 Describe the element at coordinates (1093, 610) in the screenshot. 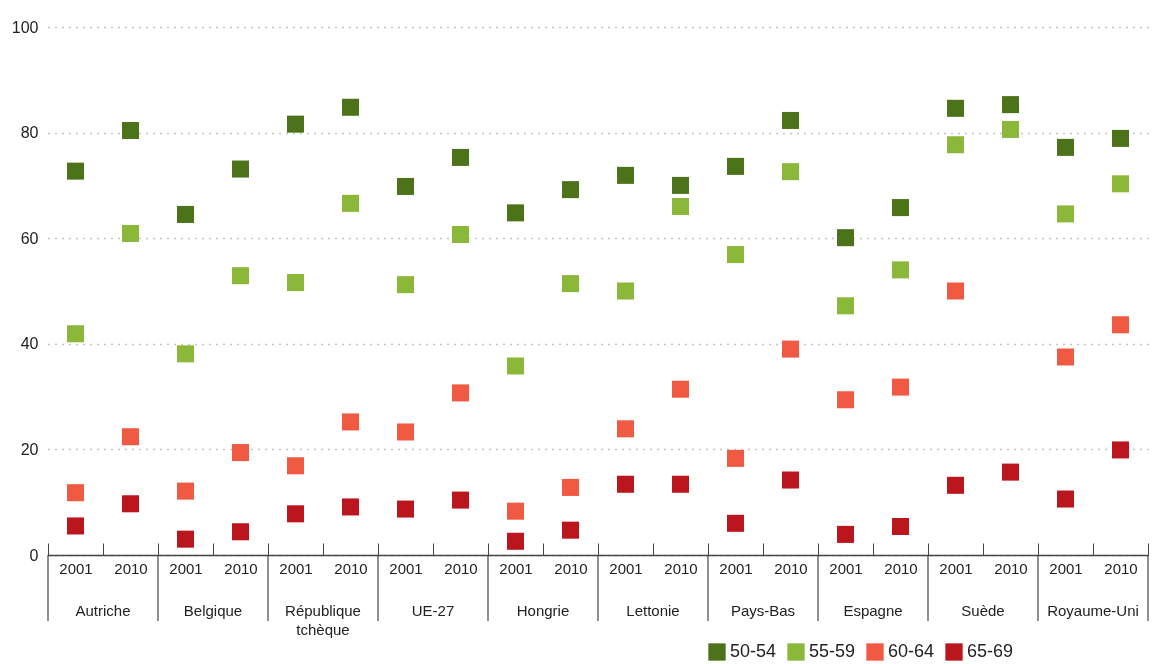

I see `text: Royaume-Uni` at that location.